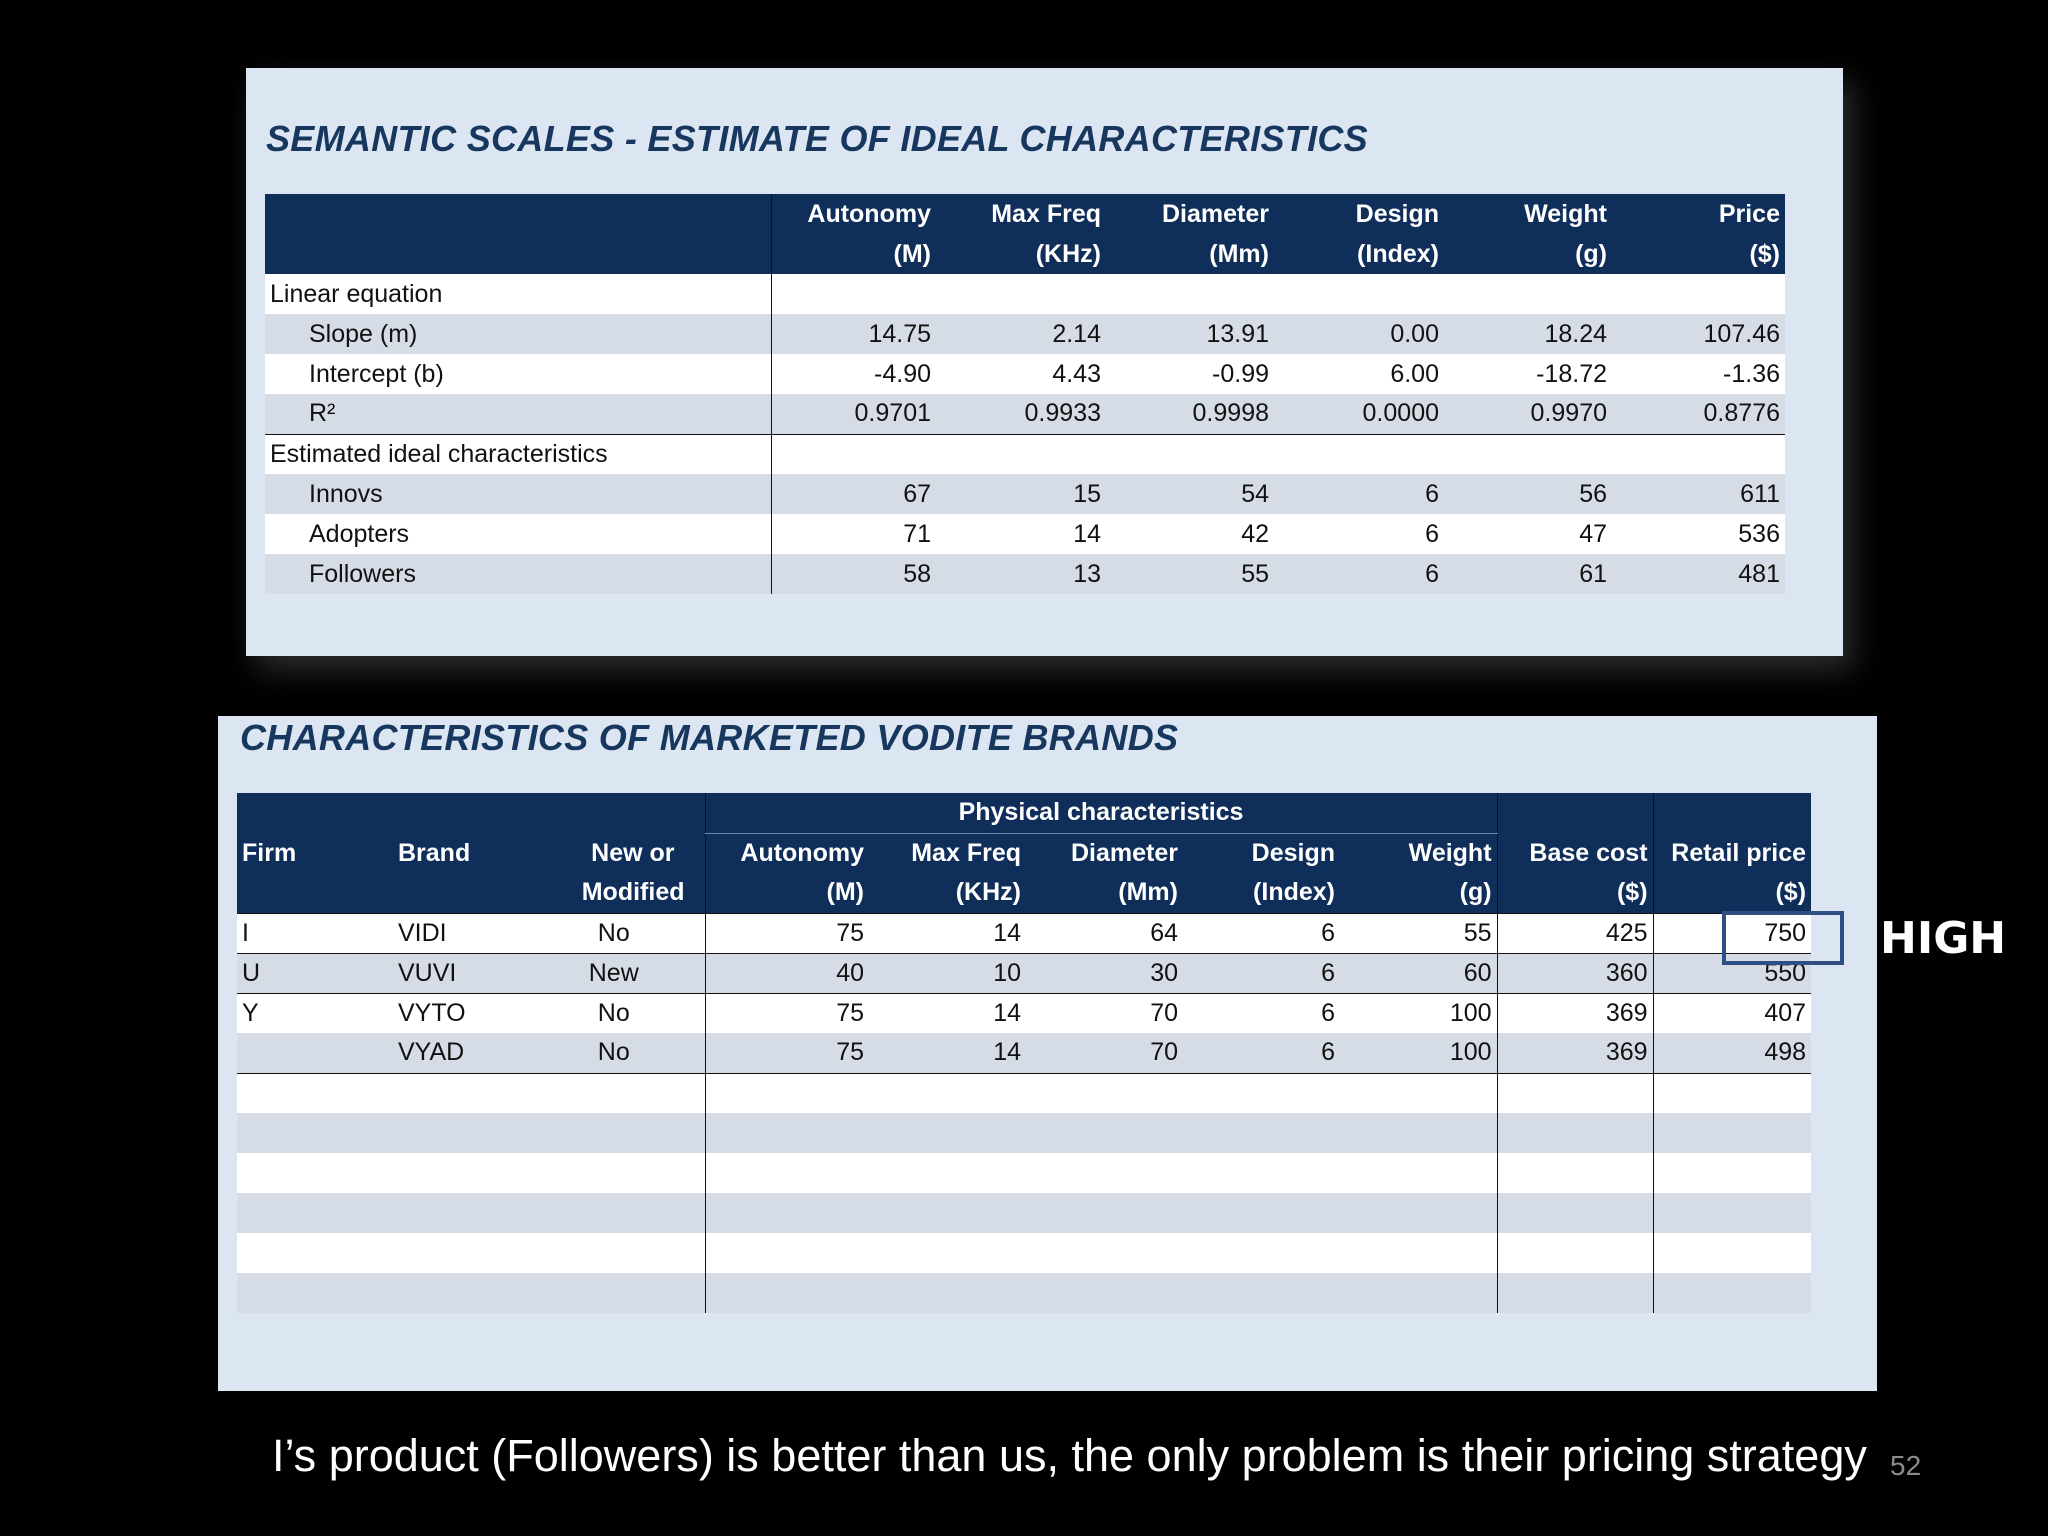 The width and height of the screenshot is (2048, 1536). I want to click on cell-retail-price: 750, so click(1732, 933).